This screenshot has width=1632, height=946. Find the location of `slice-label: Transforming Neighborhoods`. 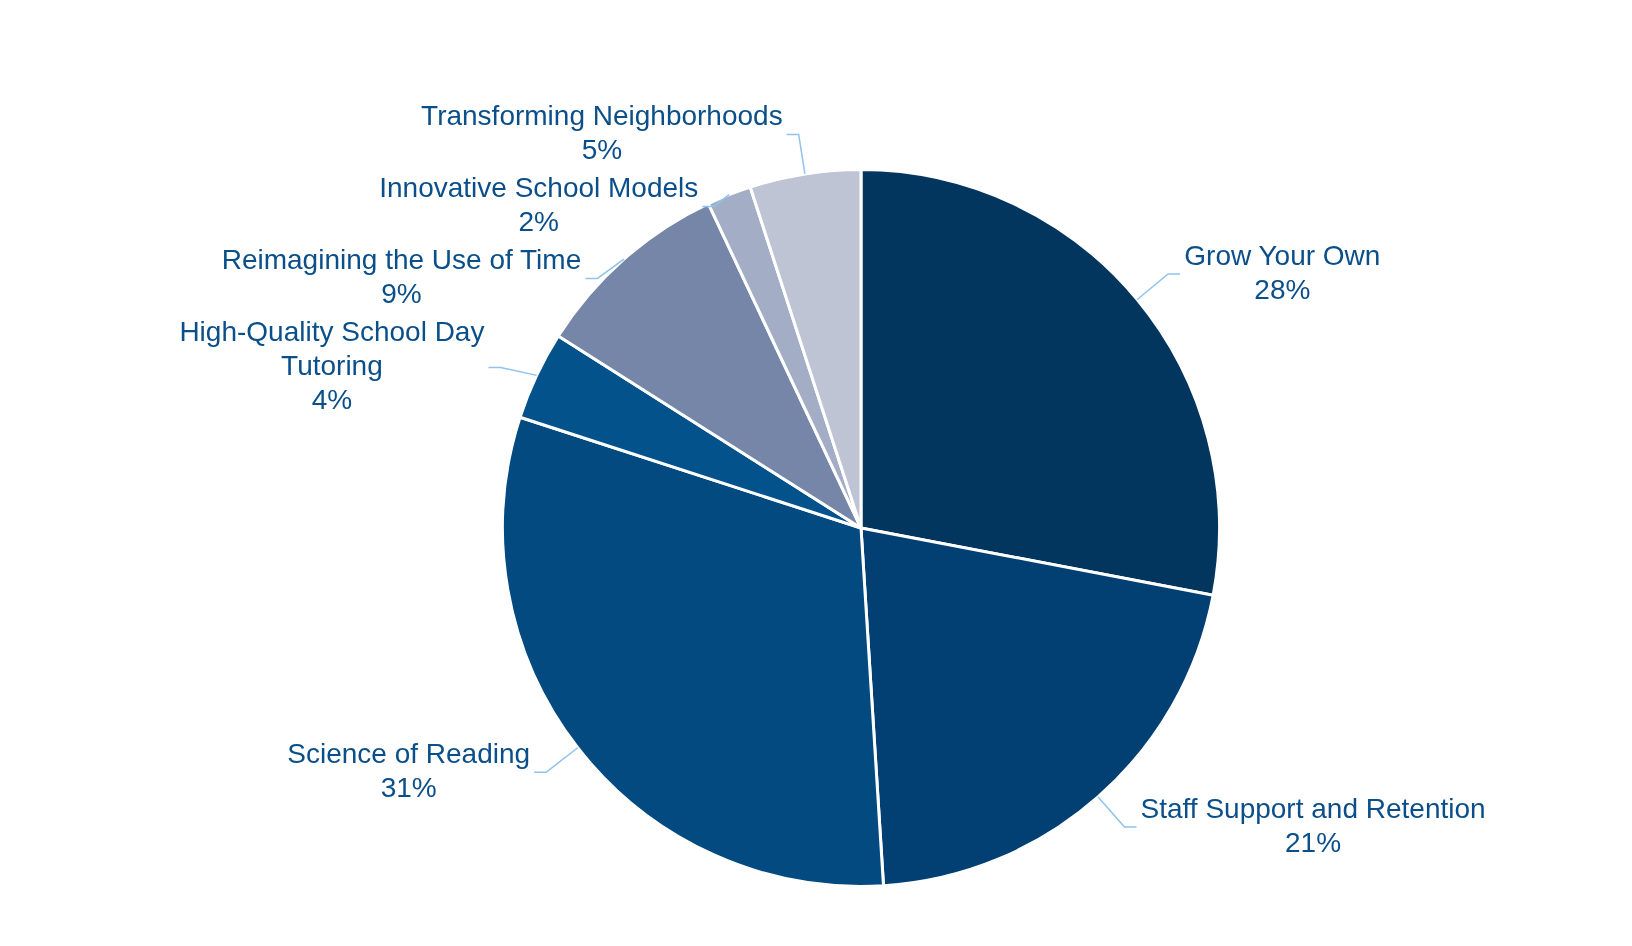

slice-label: Transforming Neighborhoods is located at coordinates (602, 116).